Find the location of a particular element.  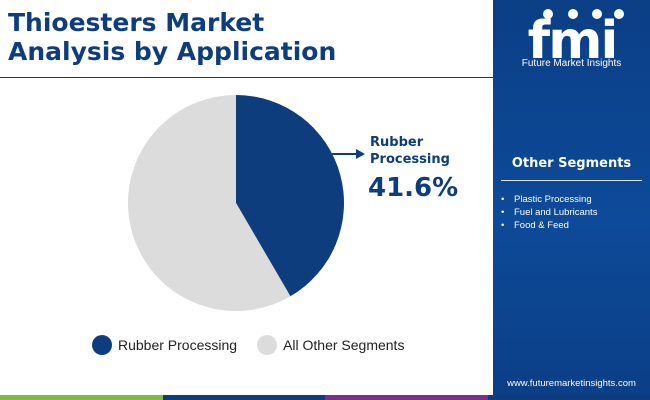

callout-value: 41.6% is located at coordinates (413, 188).